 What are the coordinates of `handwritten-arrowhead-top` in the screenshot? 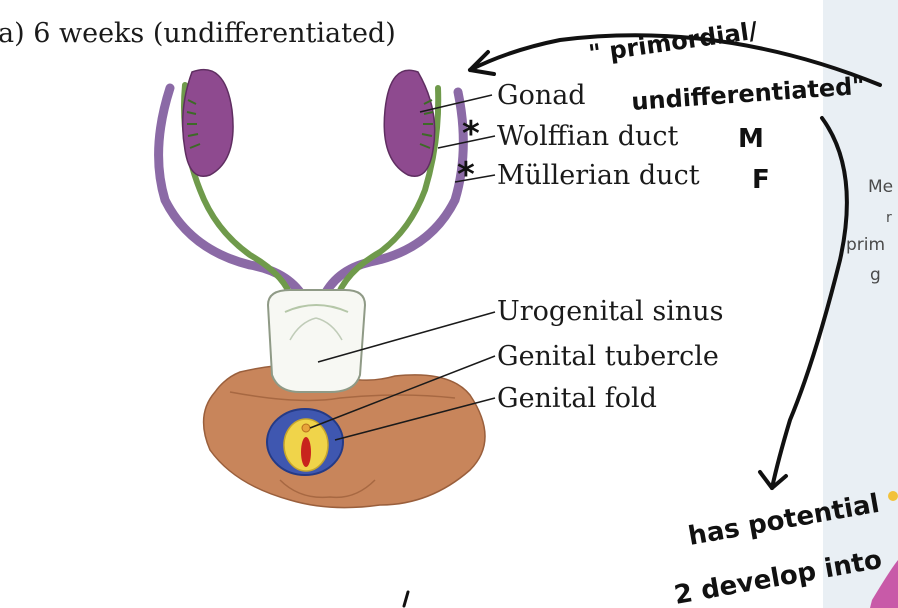 It's located at (482, 63).